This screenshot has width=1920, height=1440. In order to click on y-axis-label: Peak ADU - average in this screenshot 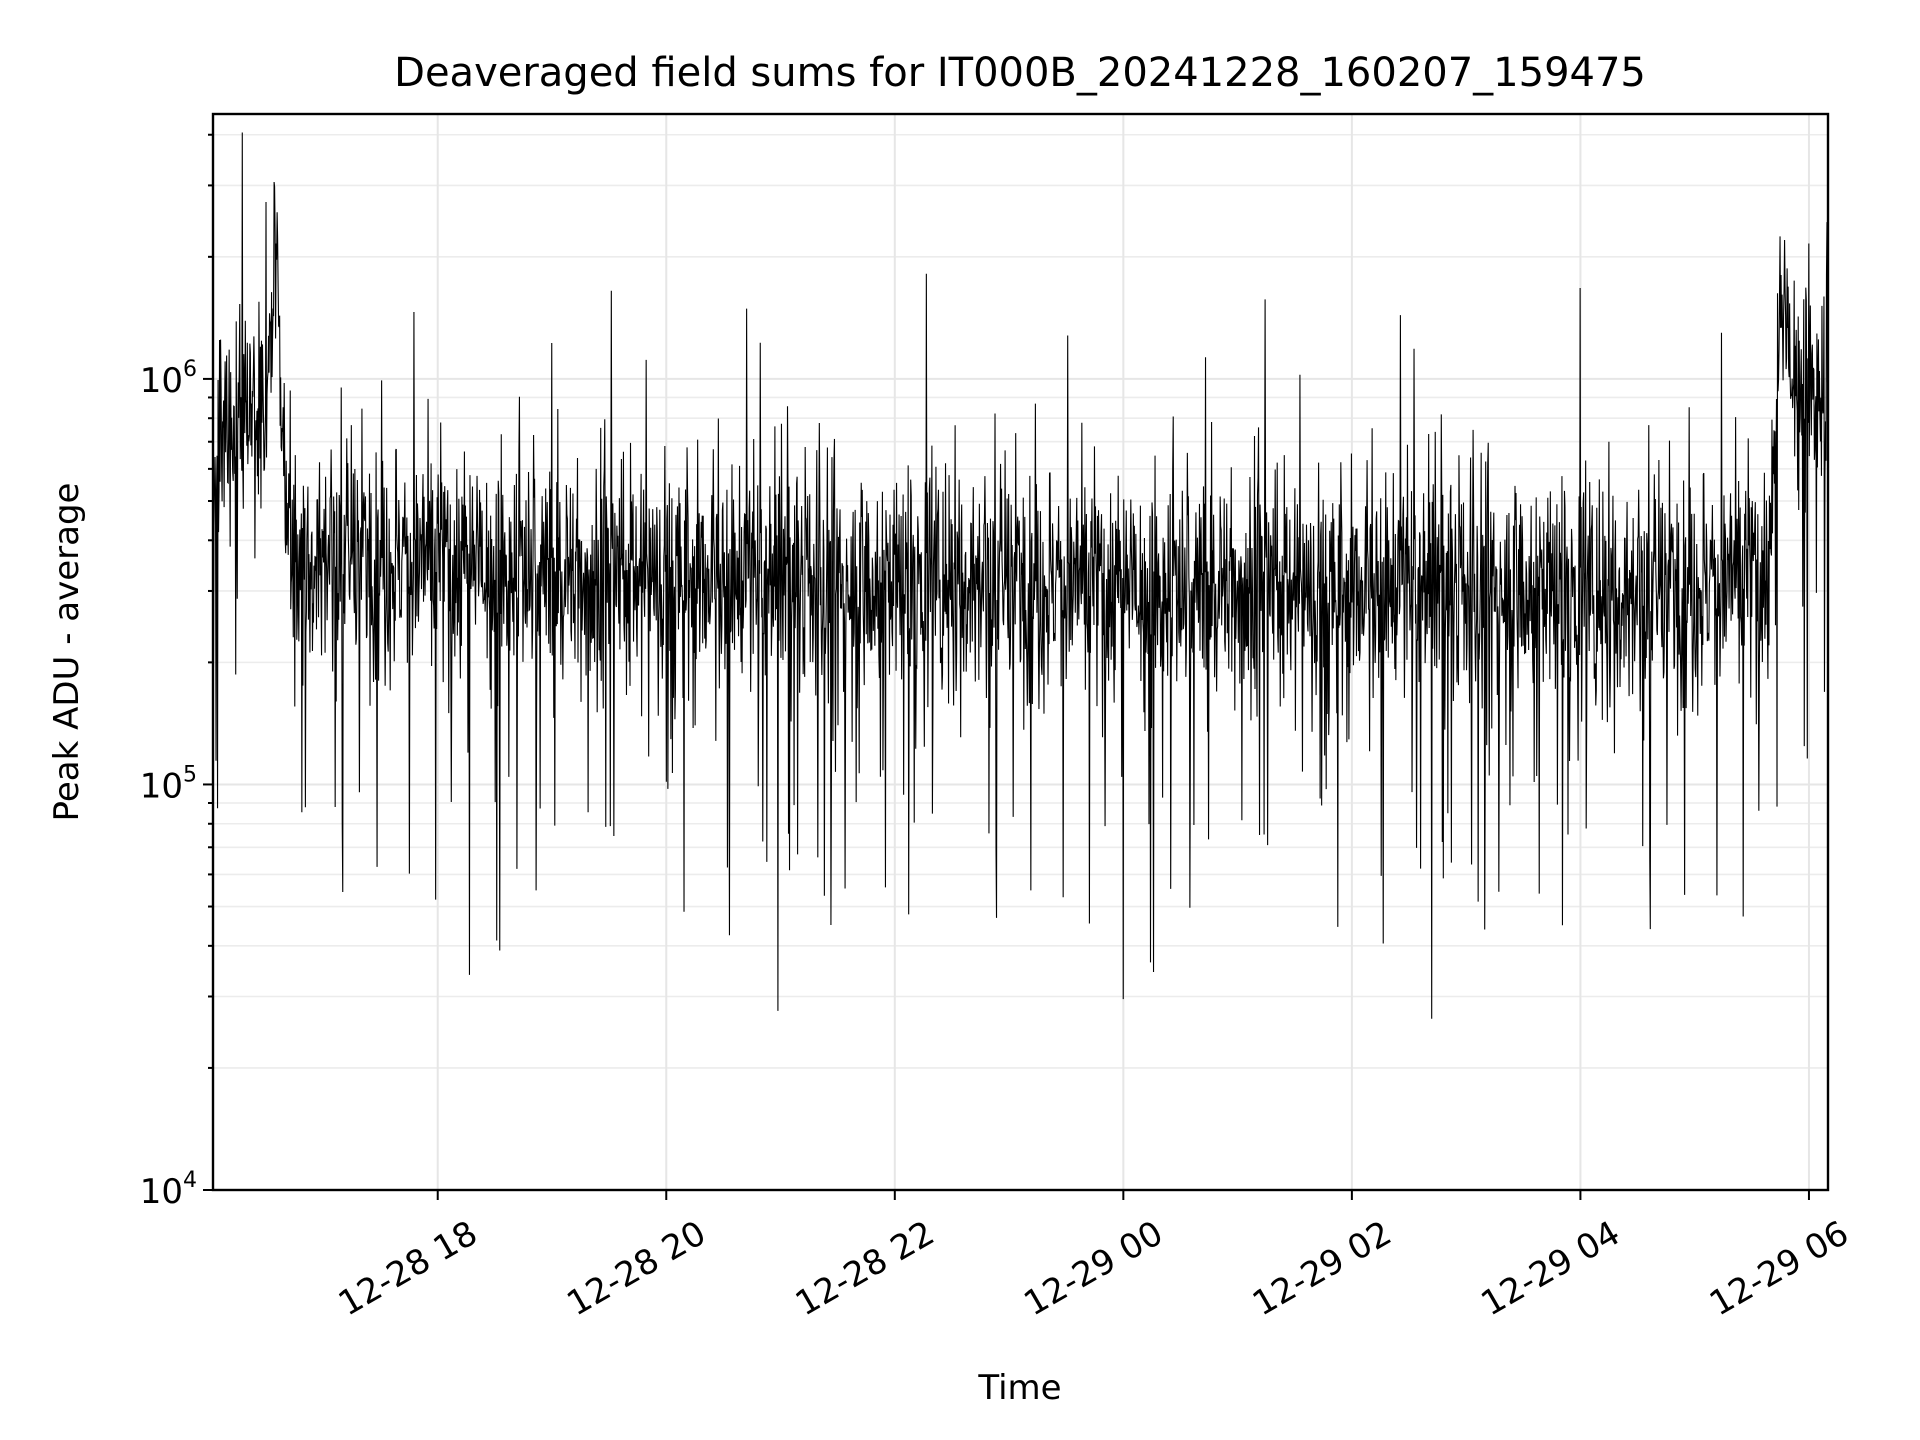, I will do `click(67, 652)`.